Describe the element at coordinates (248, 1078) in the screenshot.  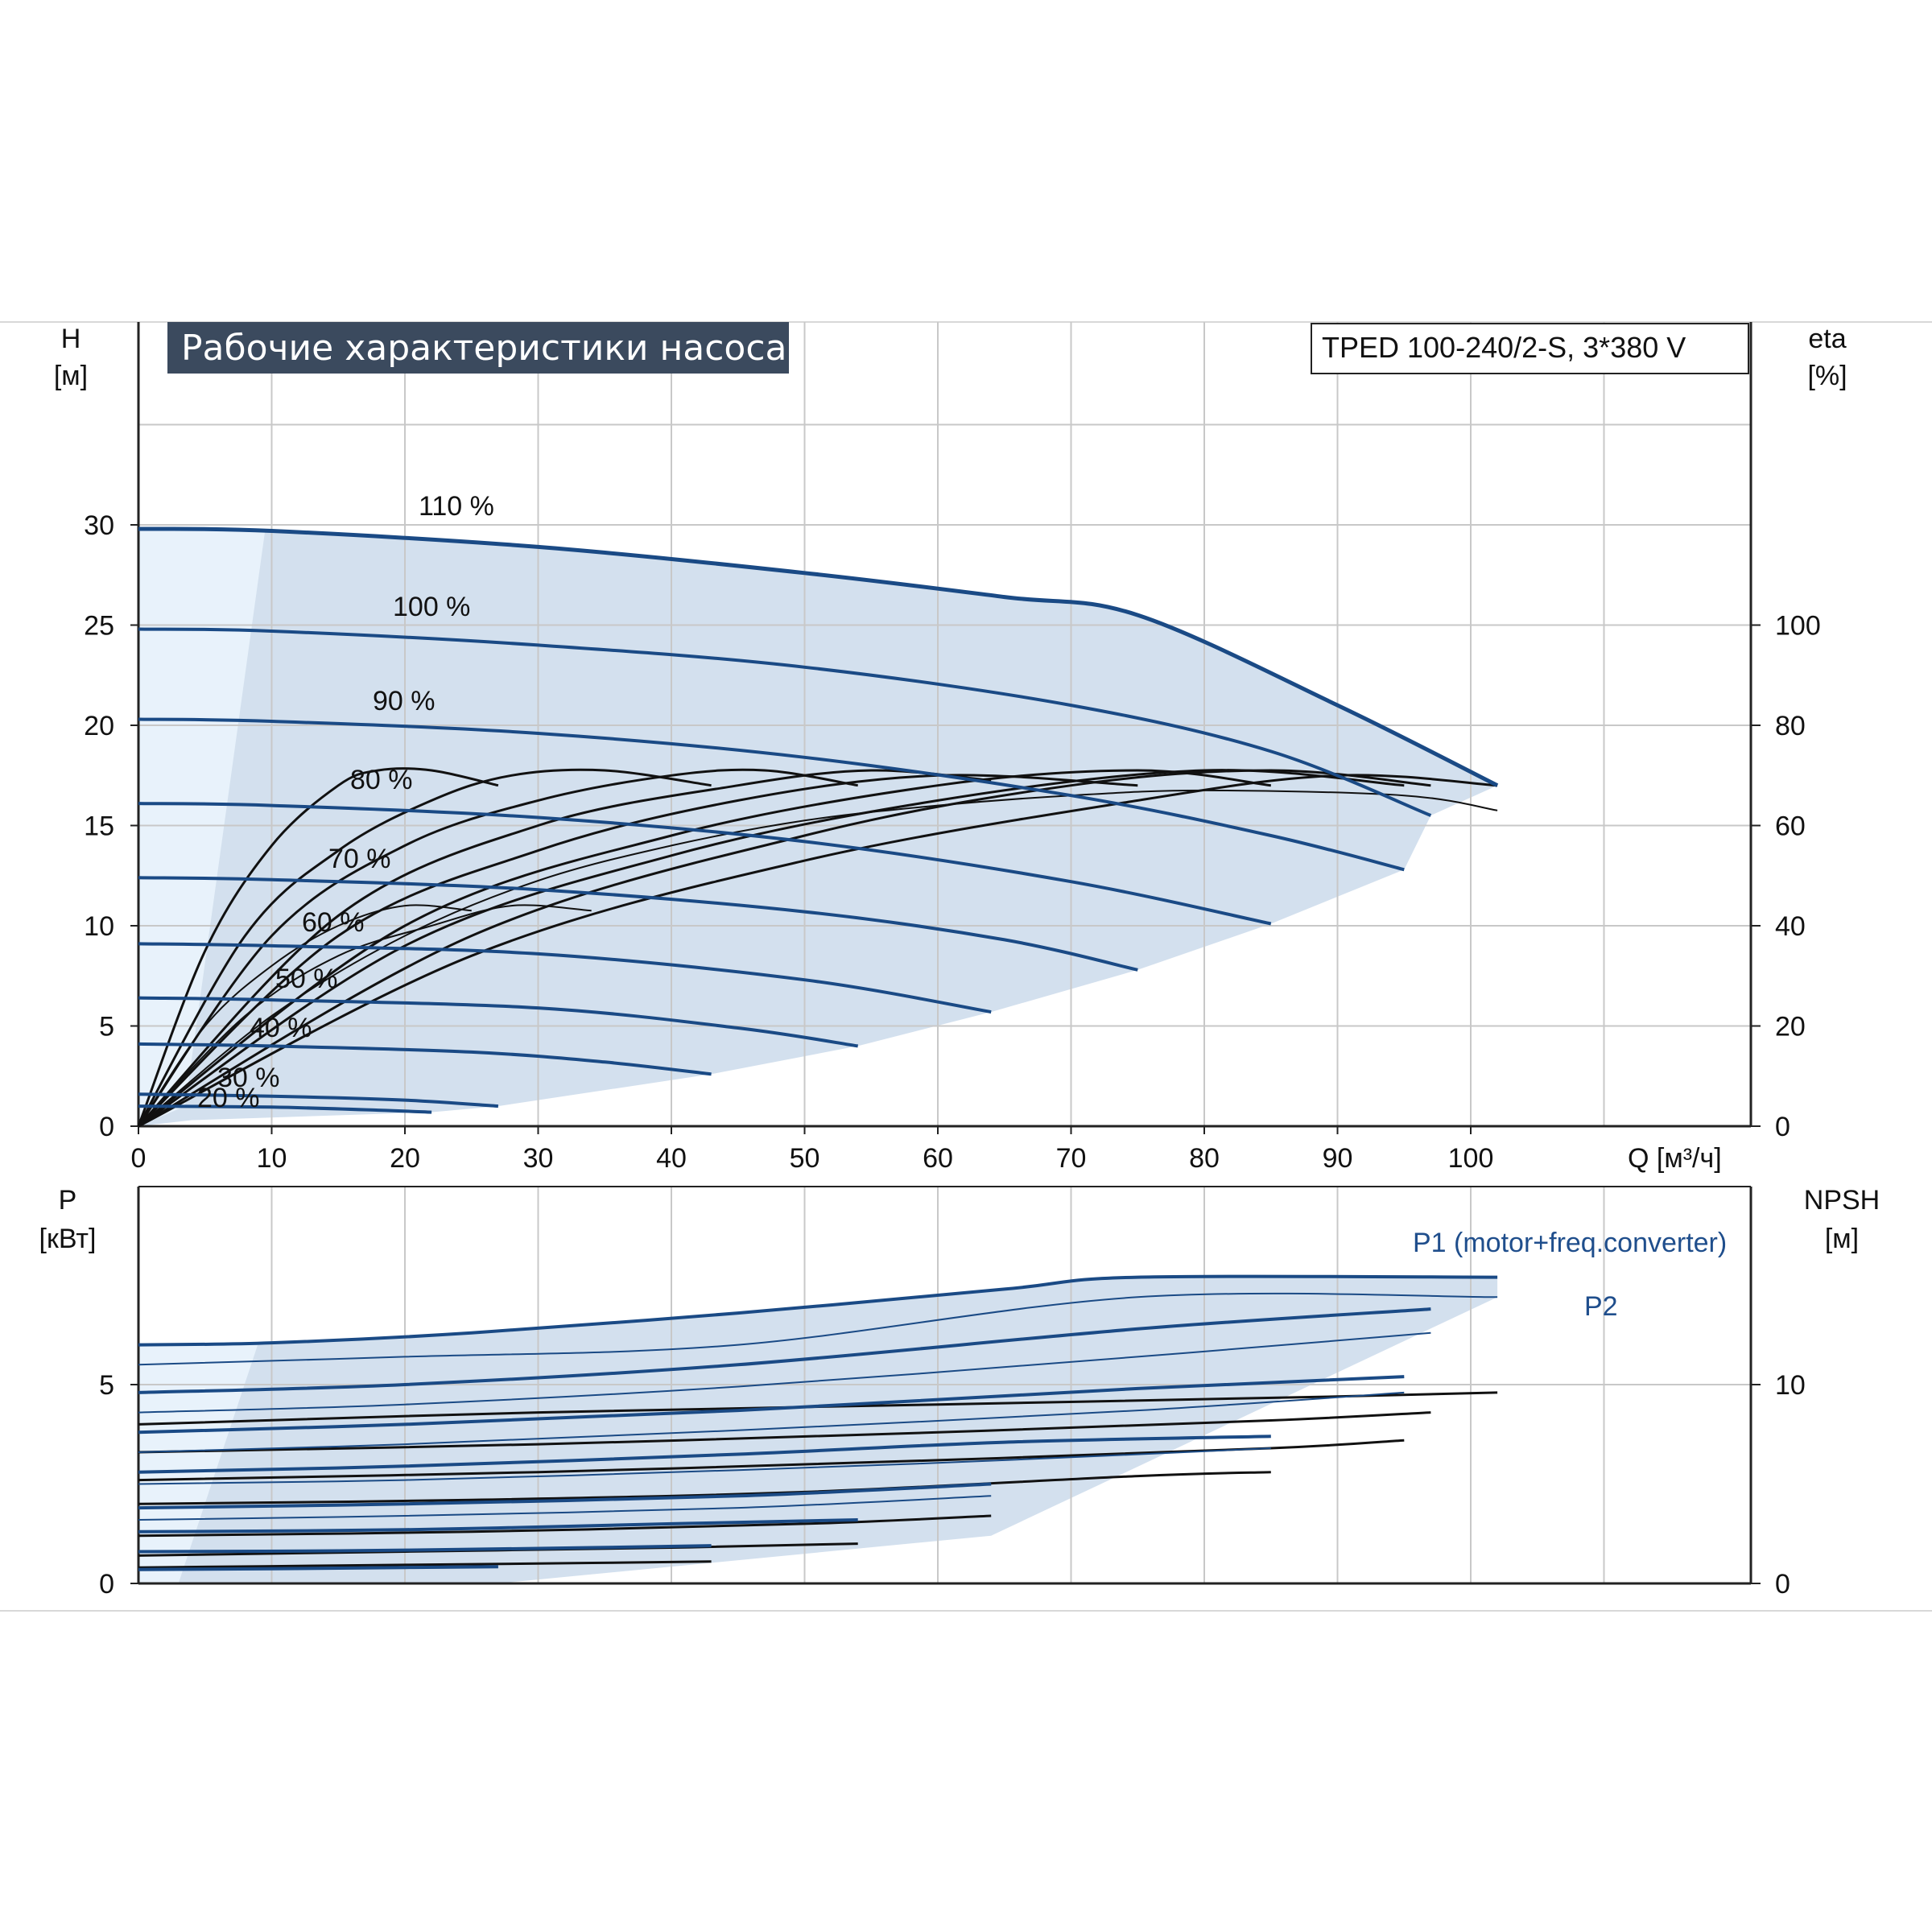
I see `head-curve-label: 30 %` at that location.